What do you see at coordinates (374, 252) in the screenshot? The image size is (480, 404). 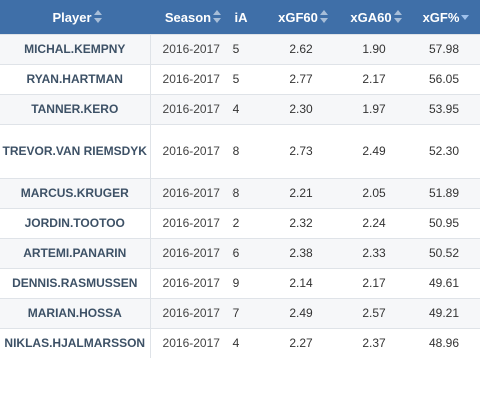 I see `xga60-cell: 2.33` at bounding box center [374, 252].